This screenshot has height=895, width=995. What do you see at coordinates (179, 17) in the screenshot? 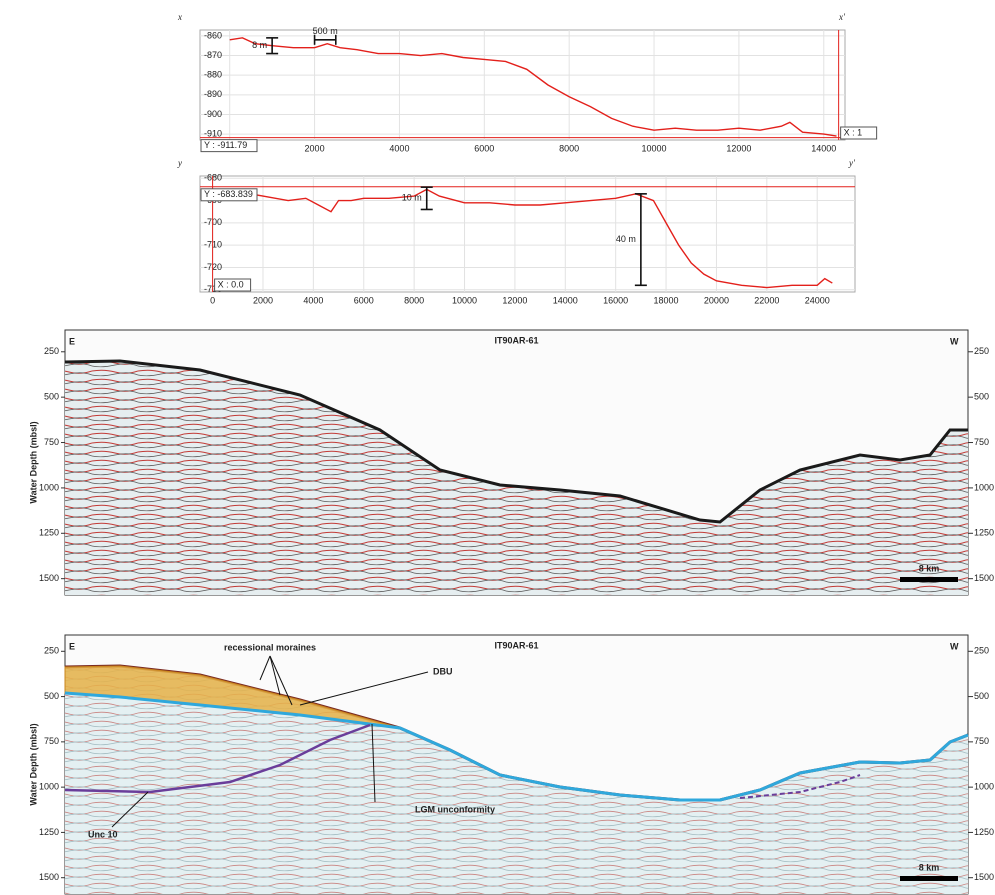
I see `profile-end-label: x` at bounding box center [179, 17].